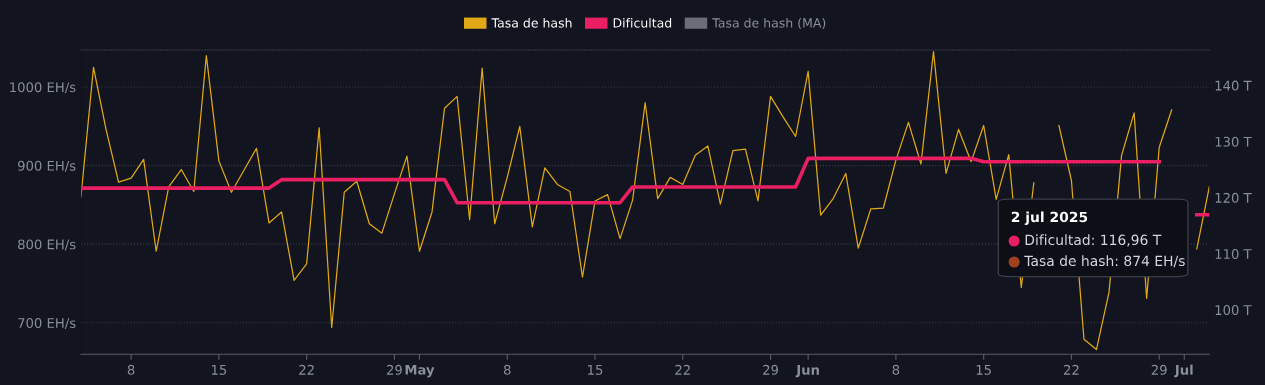 The height and width of the screenshot is (385, 1265). I want to click on legend-label: Tasa de hash, so click(531, 22).